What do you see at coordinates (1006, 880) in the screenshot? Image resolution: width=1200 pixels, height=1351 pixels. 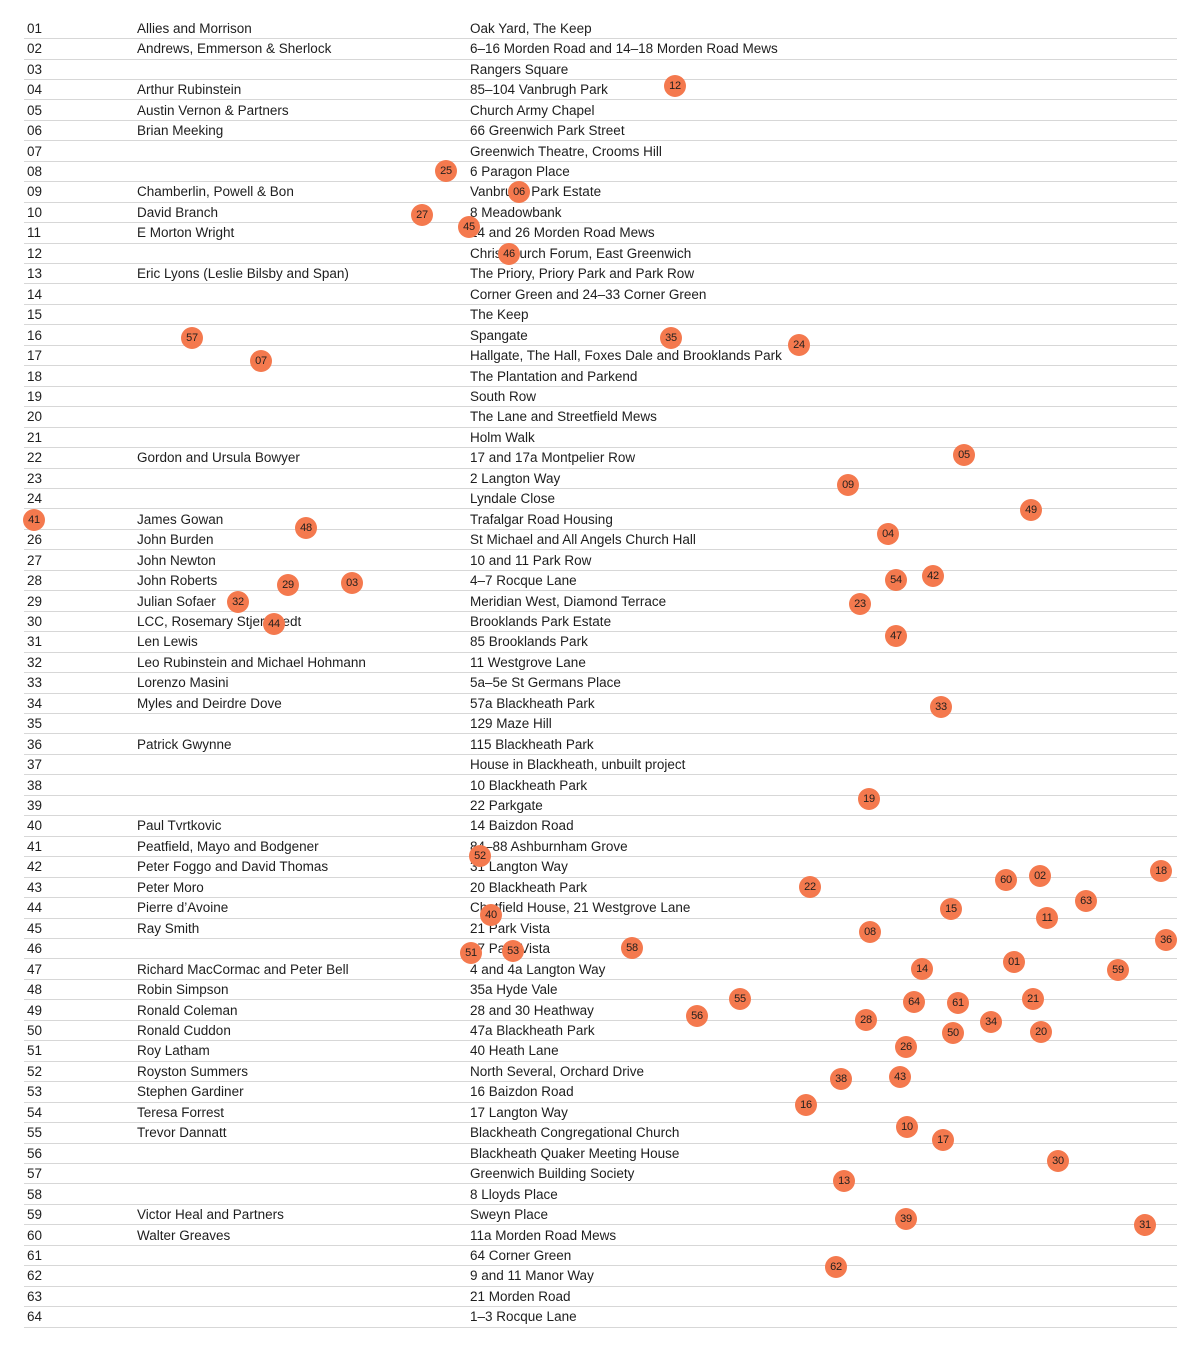 I see `map-marker: 60` at bounding box center [1006, 880].